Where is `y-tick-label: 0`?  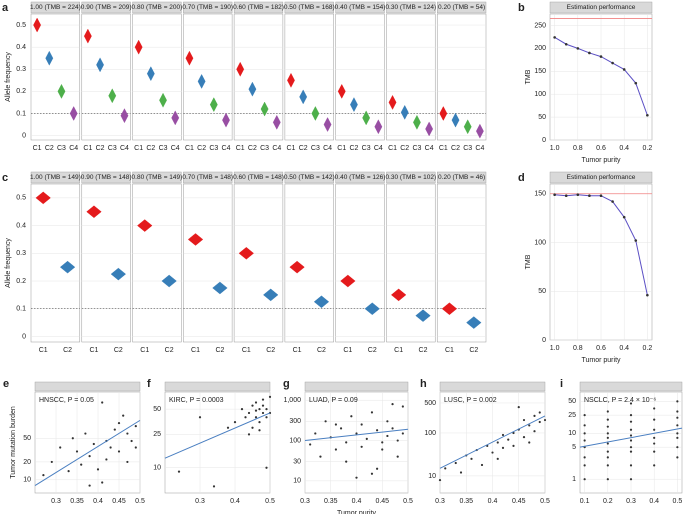
y-tick-label: 0 is located at coordinates (544, 140).